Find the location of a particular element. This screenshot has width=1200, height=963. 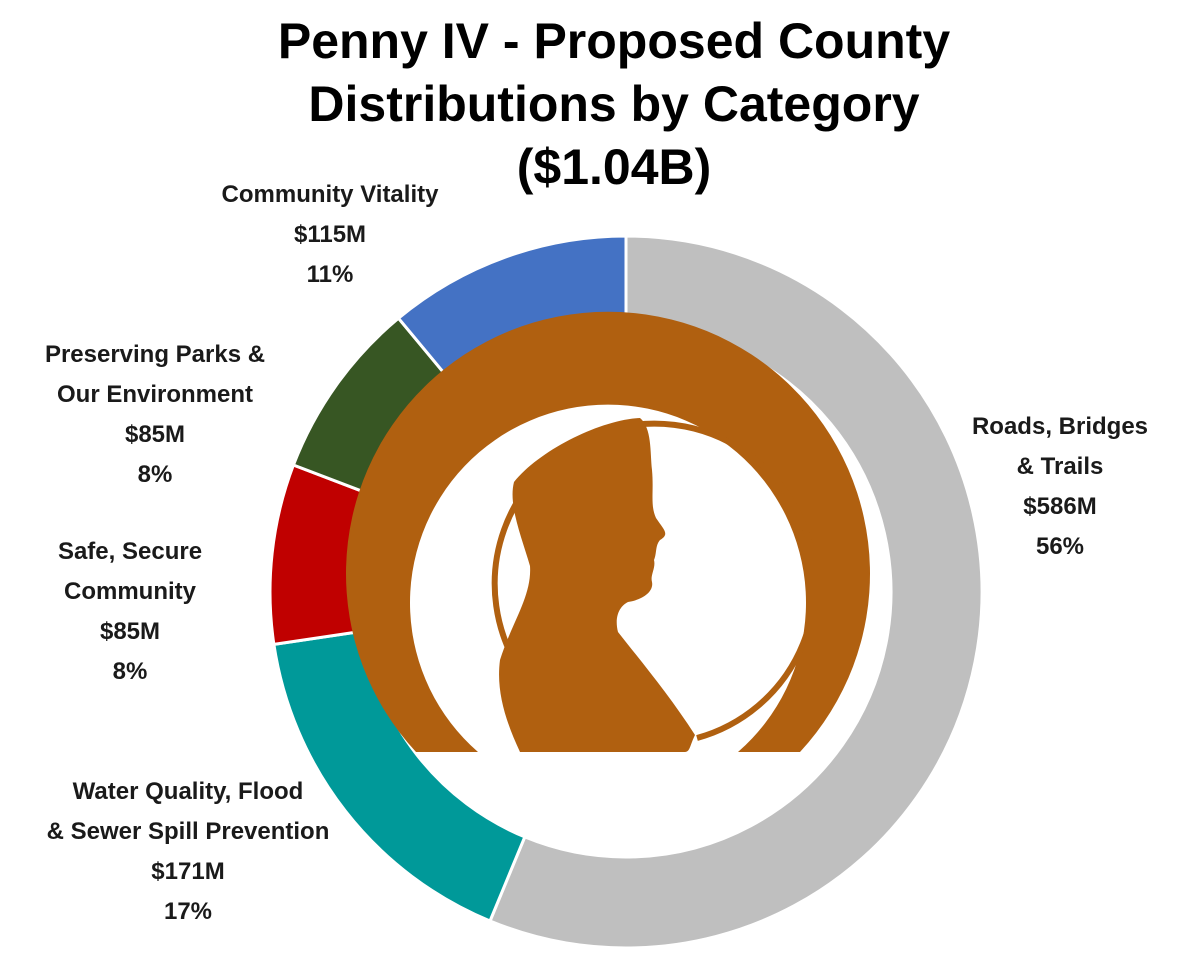

slice-percent: 56% is located at coordinates (1060, 546).